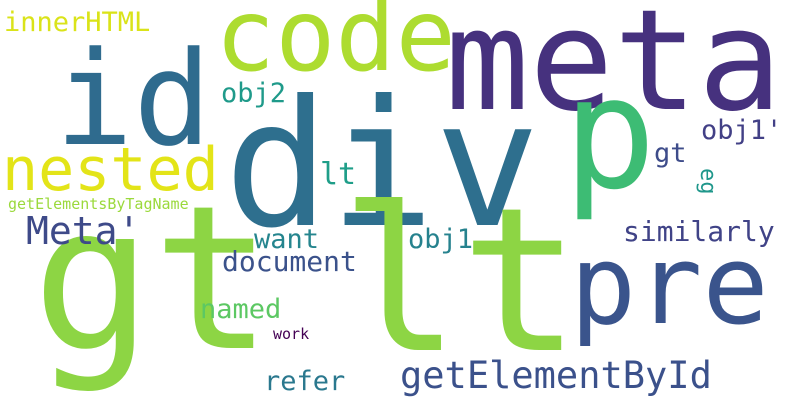 This screenshot has height=400, width=800. I want to click on word-lt-small: lt, so click(338, 174).